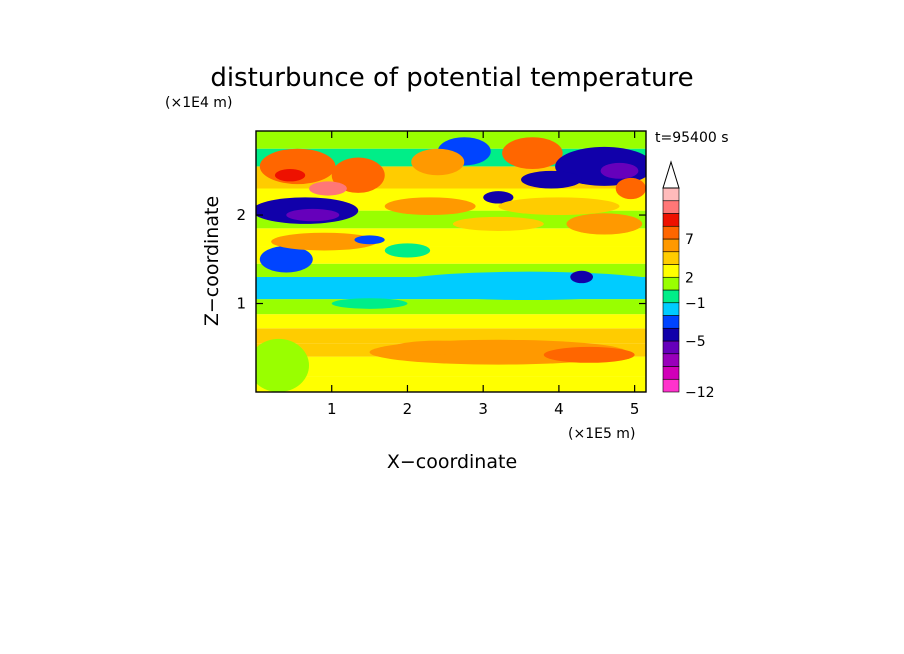 The width and height of the screenshot is (904, 654). What do you see at coordinates (559, 409) in the screenshot?
I see `x-tick-label-3: 4` at bounding box center [559, 409].